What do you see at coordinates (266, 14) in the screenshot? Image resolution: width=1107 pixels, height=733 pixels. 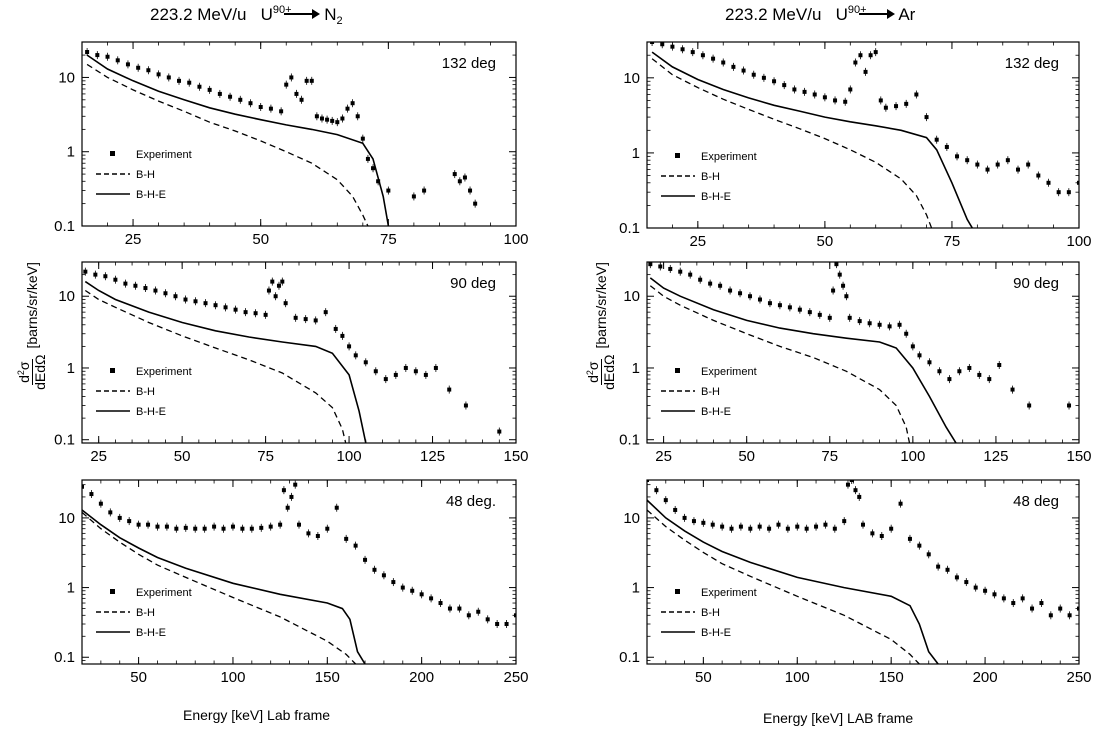 I see `title-ion: U` at bounding box center [266, 14].